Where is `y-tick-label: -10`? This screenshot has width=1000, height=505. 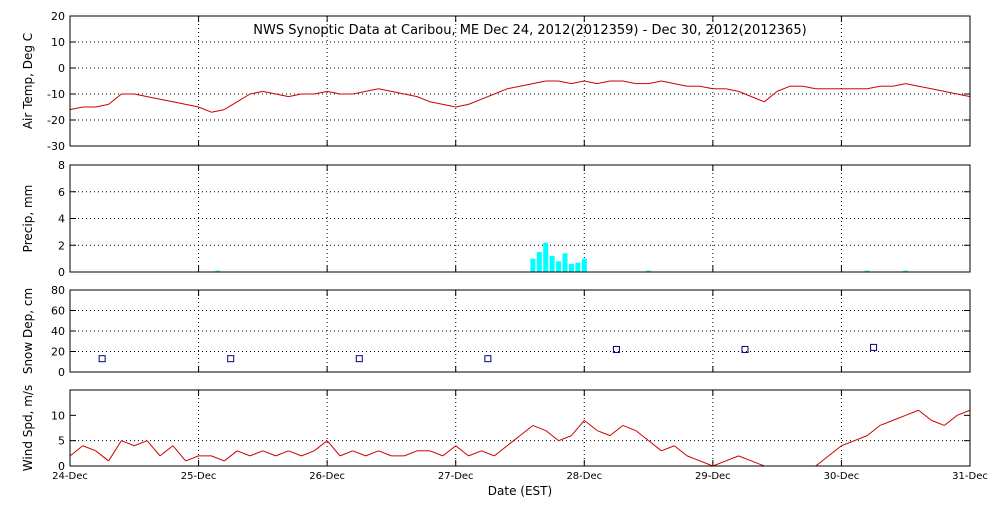
y-tick-label: -10 is located at coordinates (56, 94).